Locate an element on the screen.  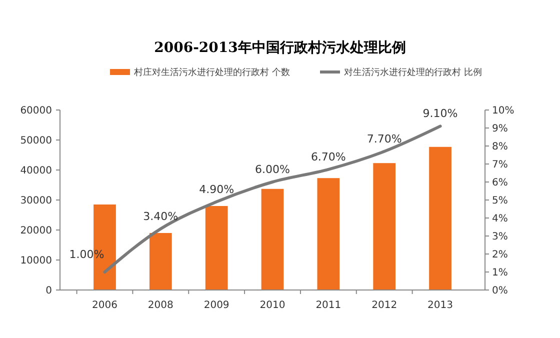
y2-tick-label: 1% is located at coordinates (500, 273).